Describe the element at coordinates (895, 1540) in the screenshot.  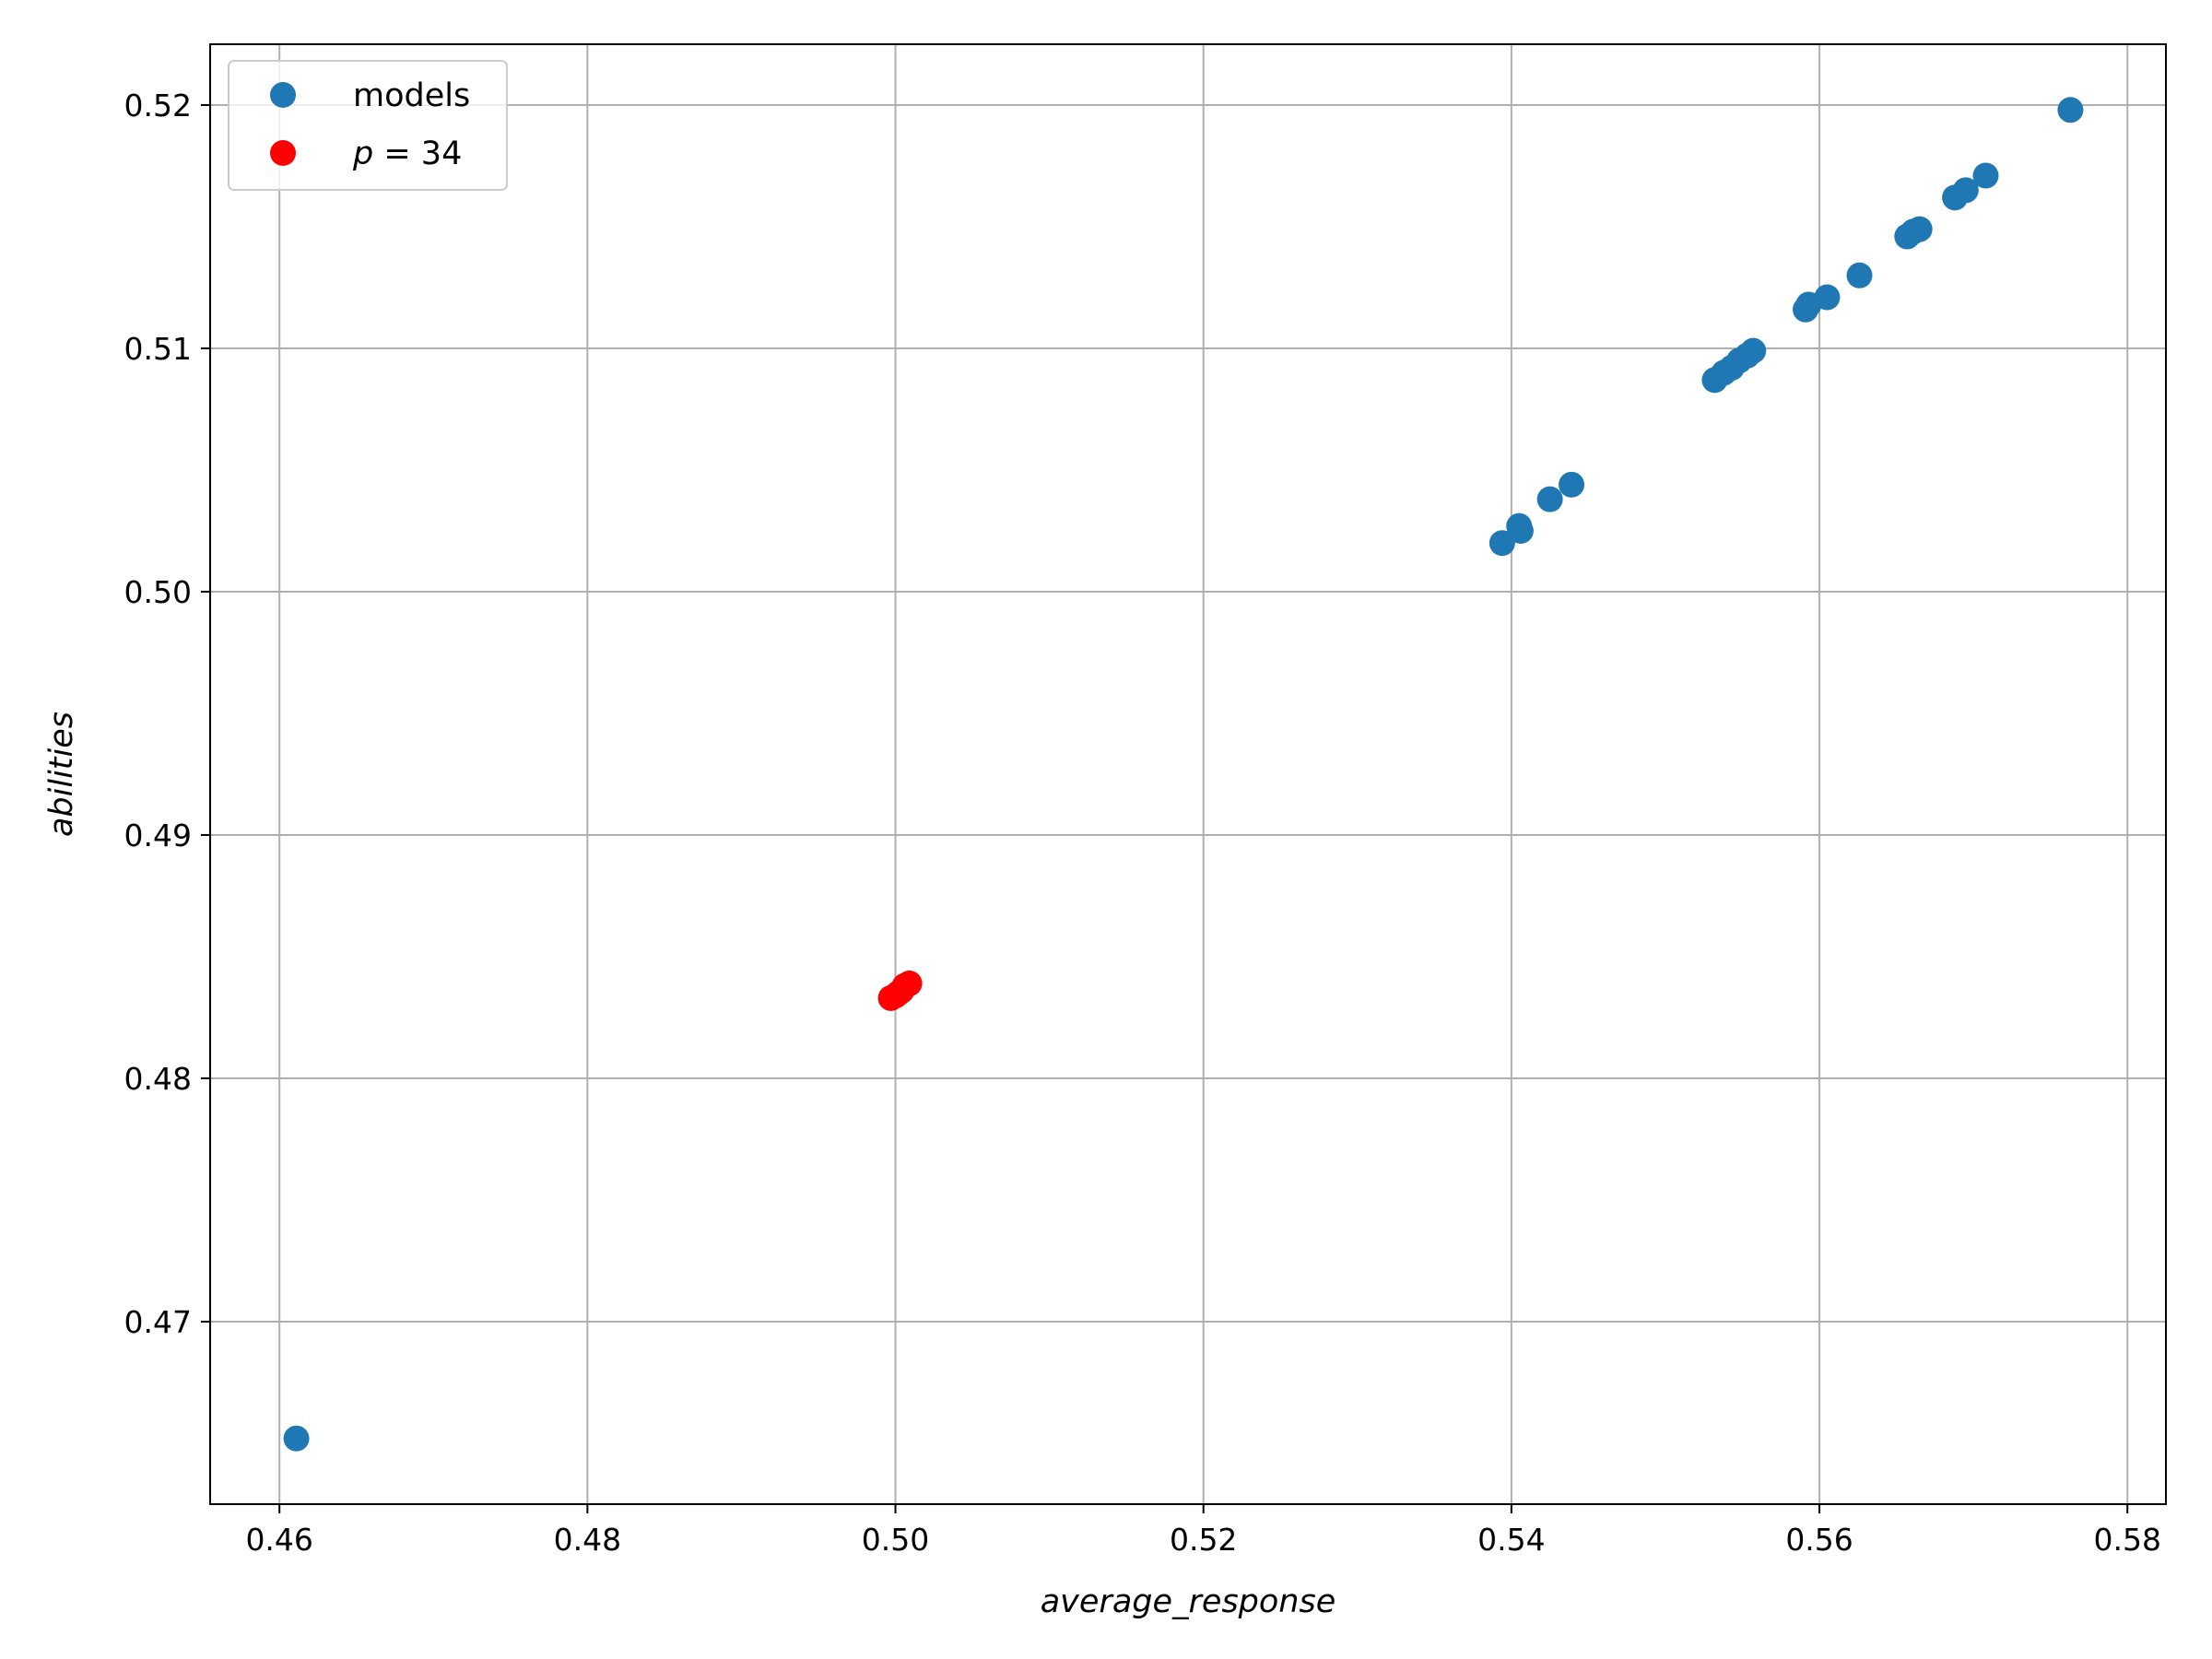
I see `x-tick-label: 0.50` at that location.